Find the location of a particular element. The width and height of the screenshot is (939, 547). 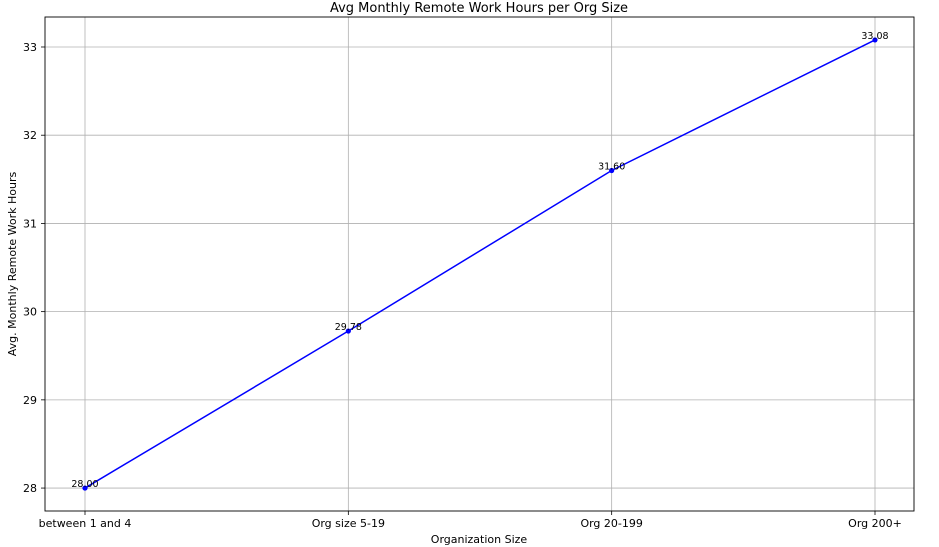

y-tick-label: 28 is located at coordinates (30, 488).